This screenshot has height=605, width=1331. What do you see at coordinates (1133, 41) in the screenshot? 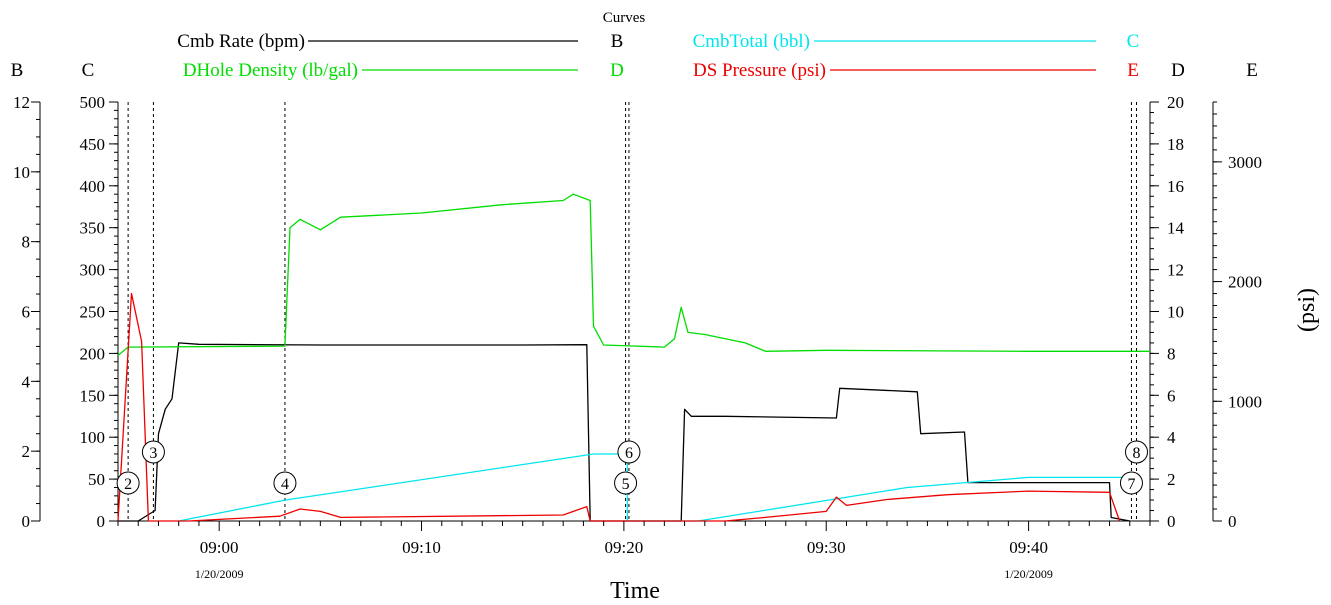
I see `legend-axis-key: C` at bounding box center [1133, 41].